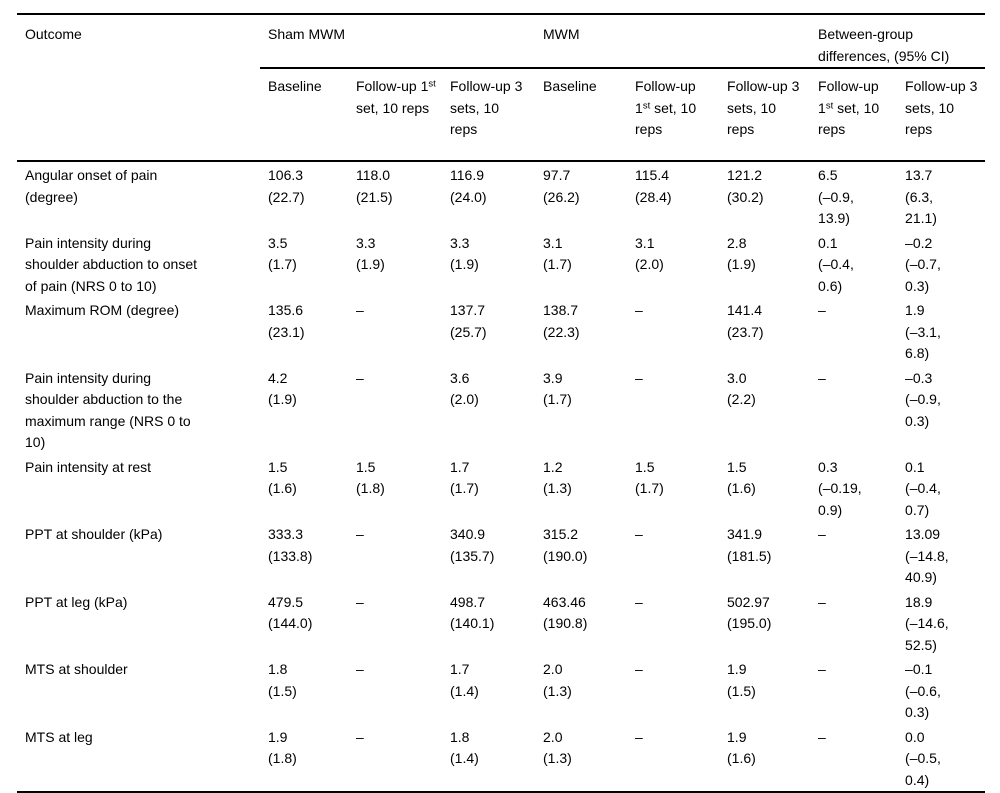  I want to click on cell: 333.3 (133.8), so click(290, 545).